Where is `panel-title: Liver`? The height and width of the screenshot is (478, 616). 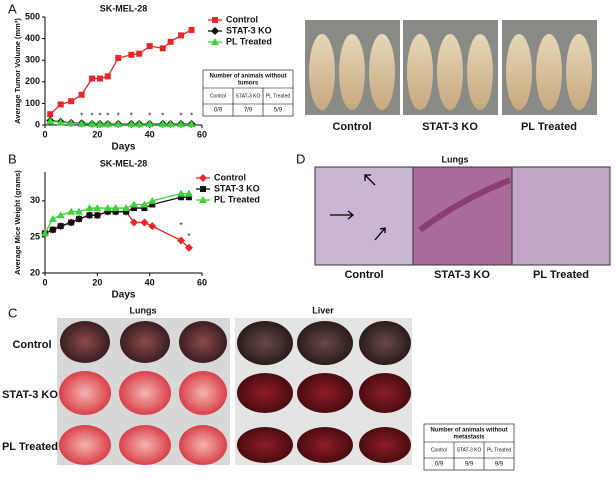 panel-title: Liver is located at coordinates (323, 310).